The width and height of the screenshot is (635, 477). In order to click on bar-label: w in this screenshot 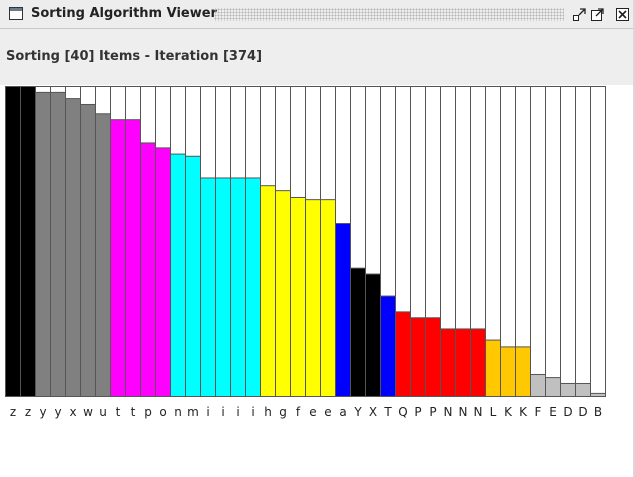, I will do `click(88, 412)`.